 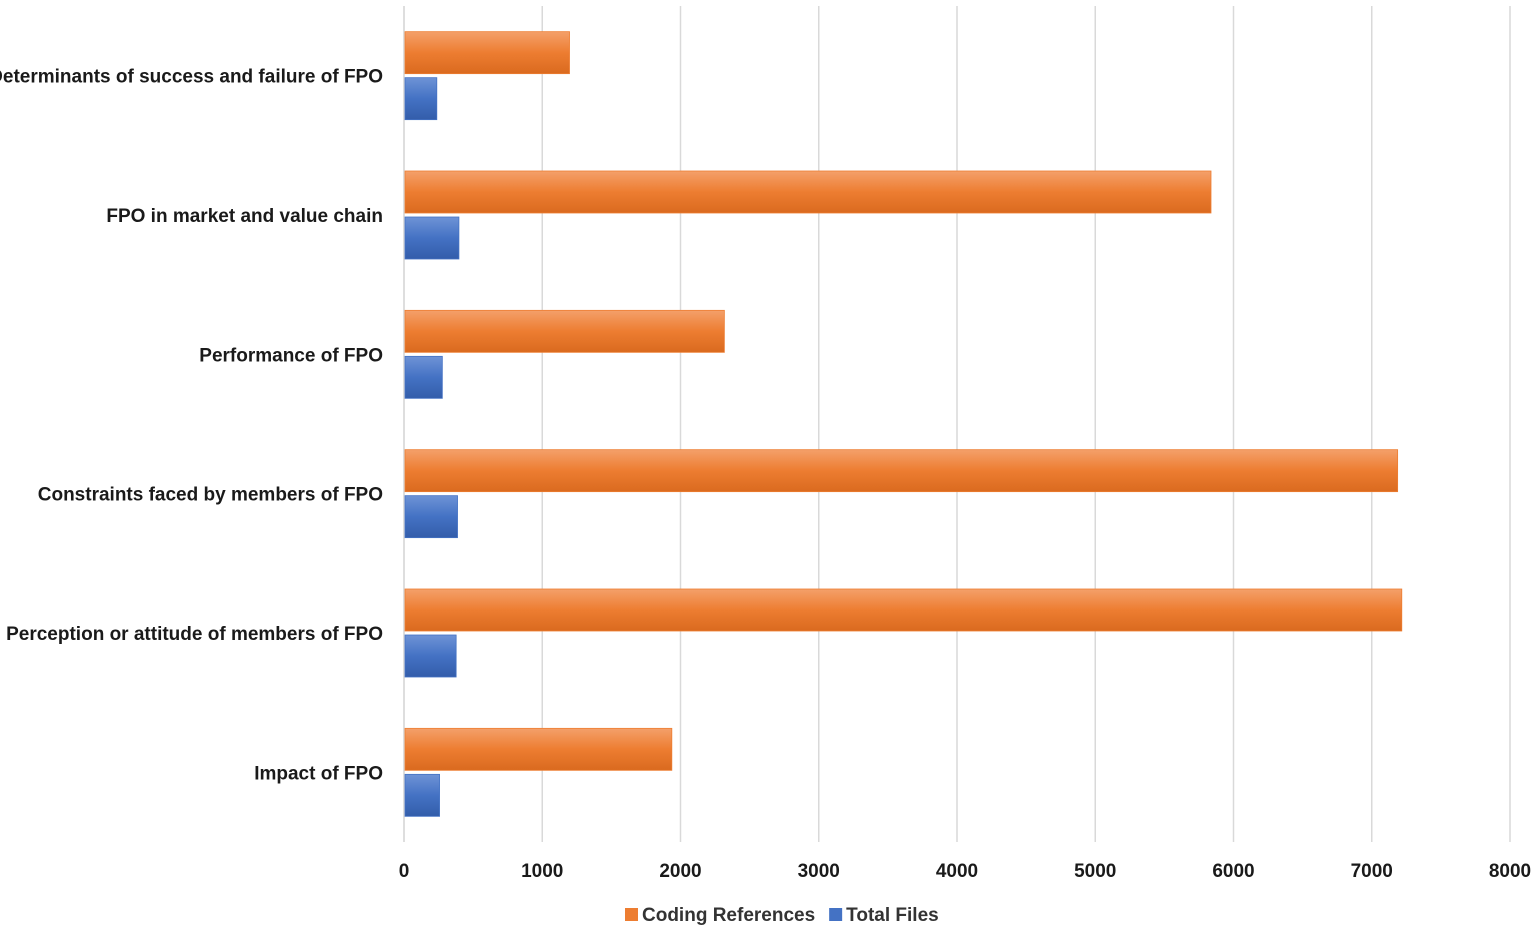 What do you see at coordinates (901, 471) in the screenshot?
I see `bar-coding-references-constraints-faced-by-members-of-fpo` at bounding box center [901, 471].